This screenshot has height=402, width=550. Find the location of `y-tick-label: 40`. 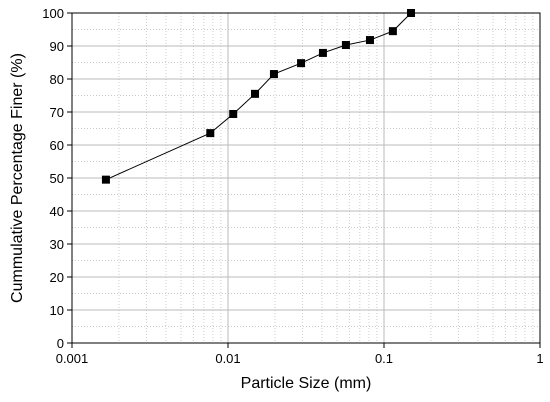

y-tick-label: 40 is located at coordinates (57, 211).